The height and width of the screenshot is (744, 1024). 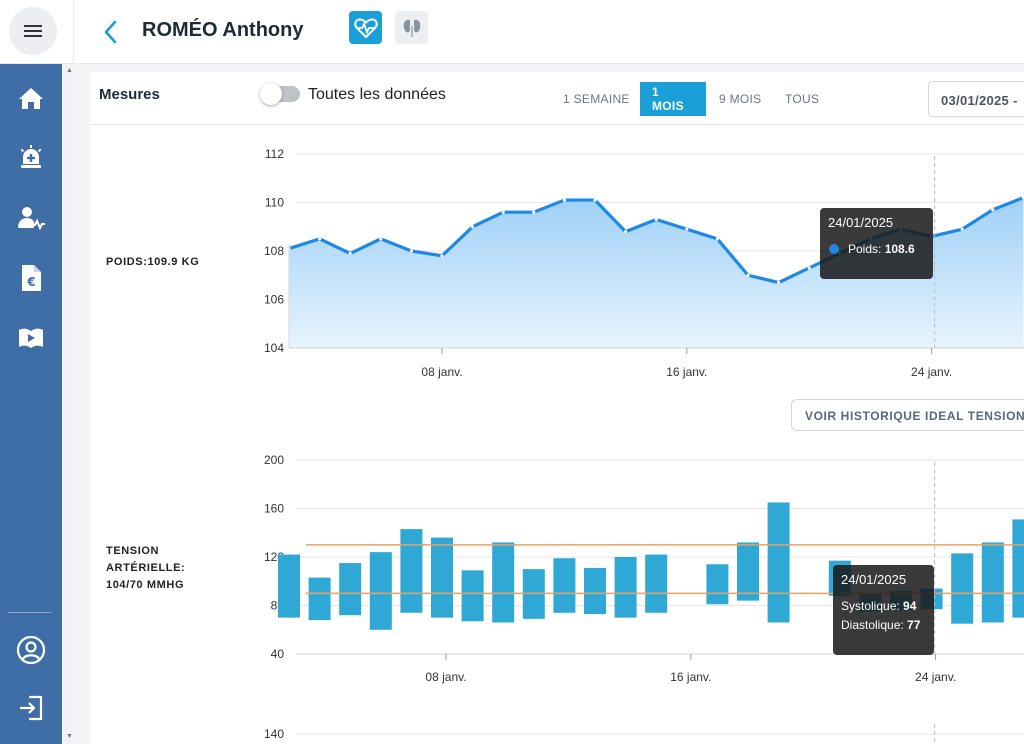 I want to click on period-1-week-button: 1 SEMAINE, so click(x=596, y=99).